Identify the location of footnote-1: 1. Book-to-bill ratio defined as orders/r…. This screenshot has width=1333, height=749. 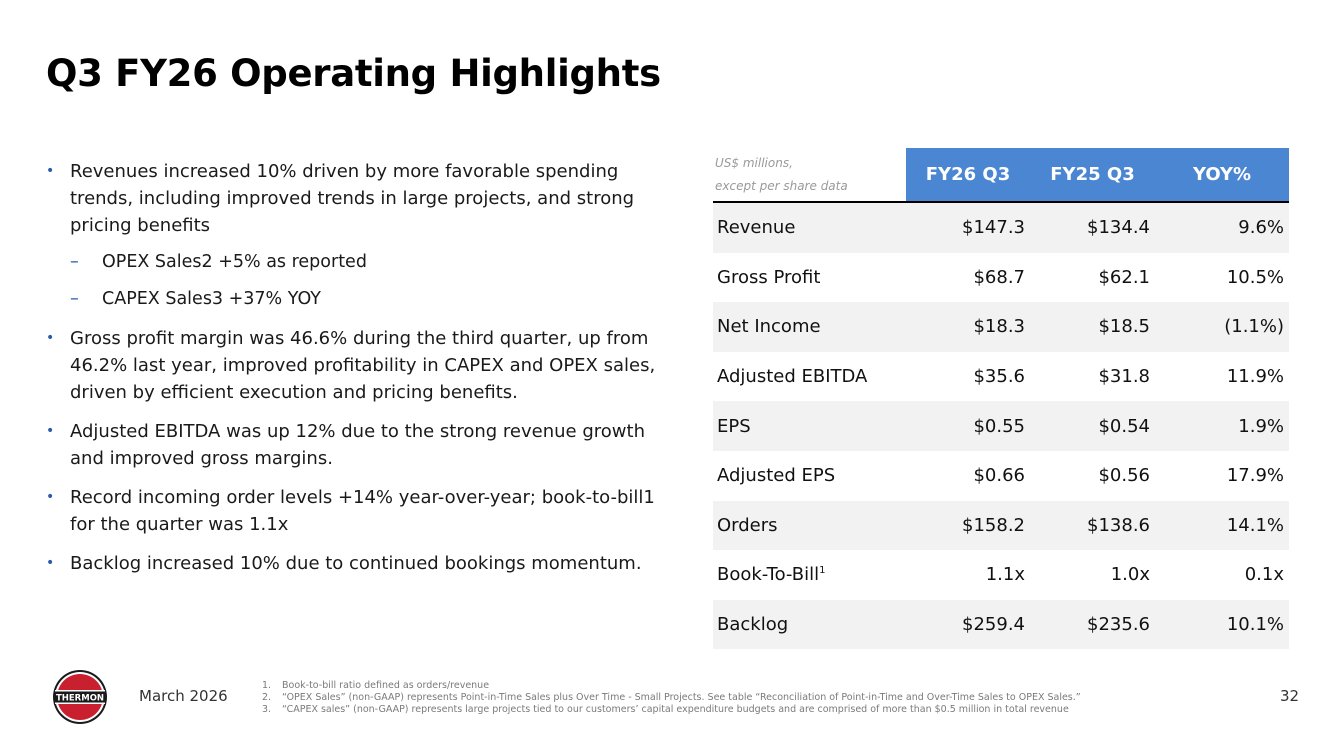
(671, 686).